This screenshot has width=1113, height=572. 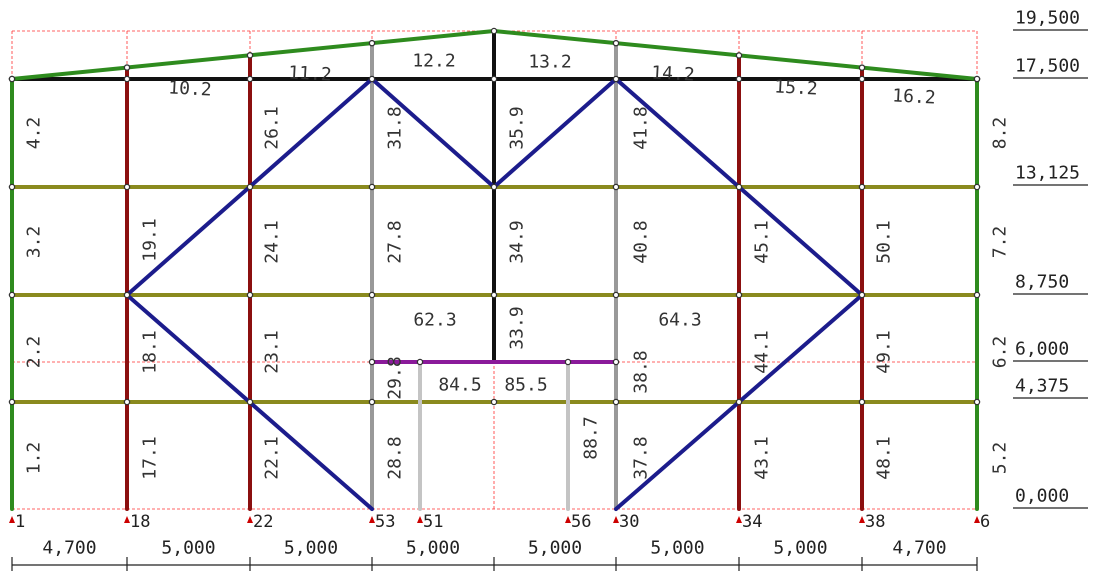 I want to click on member-label-1.2: 1.2, so click(x=34, y=458).